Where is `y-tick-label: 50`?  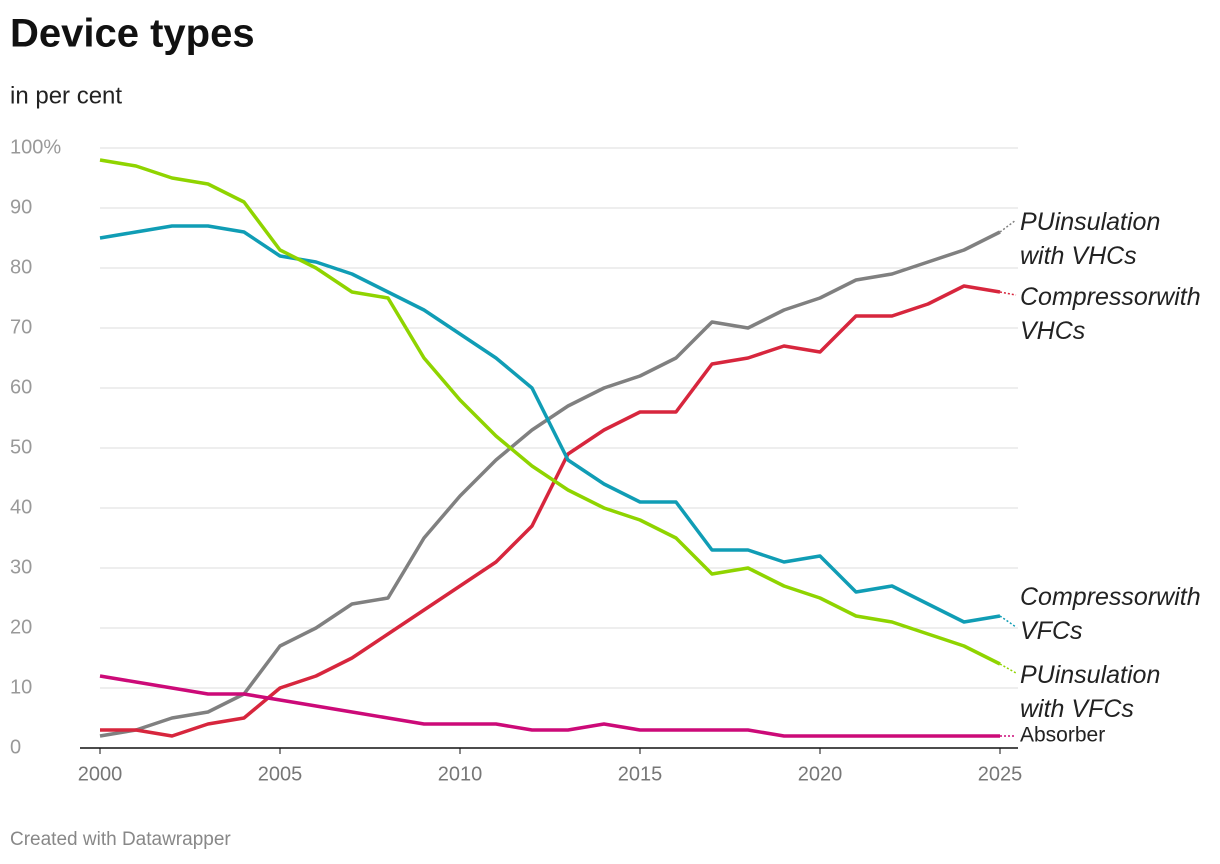 y-tick-label: 50 is located at coordinates (21, 447).